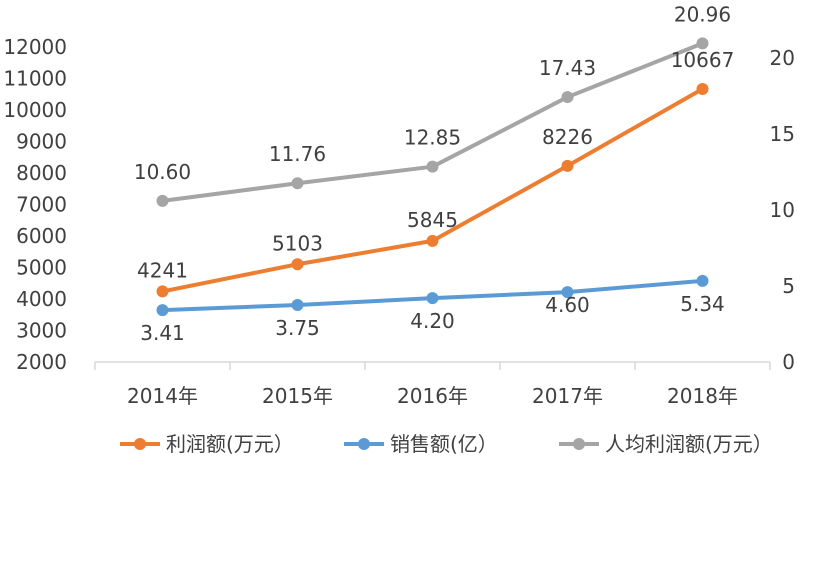  What do you see at coordinates (41, 236) in the screenshot?
I see `left-axis-tick-label: 6000` at bounding box center [41, 236].